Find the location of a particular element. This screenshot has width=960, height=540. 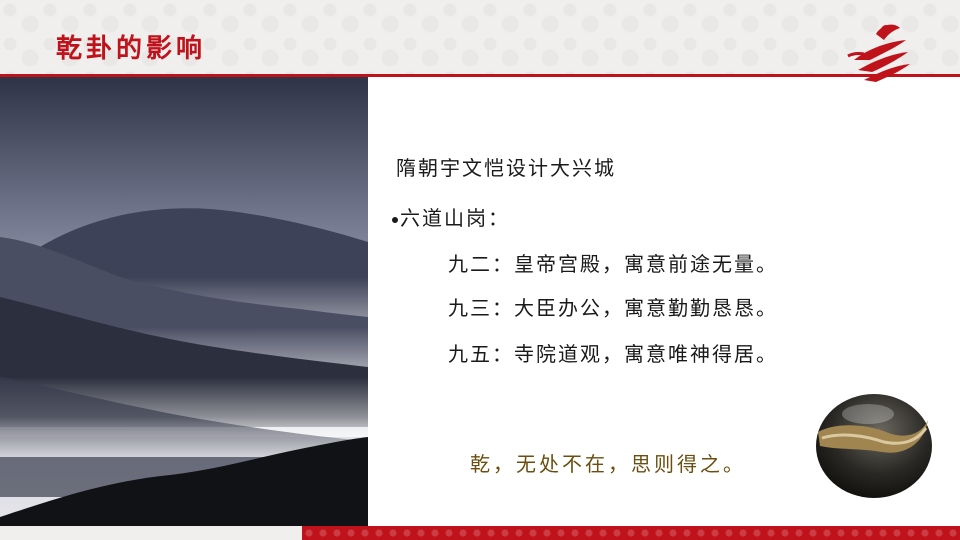

footer-left-band is located at coordinates (151, 533).